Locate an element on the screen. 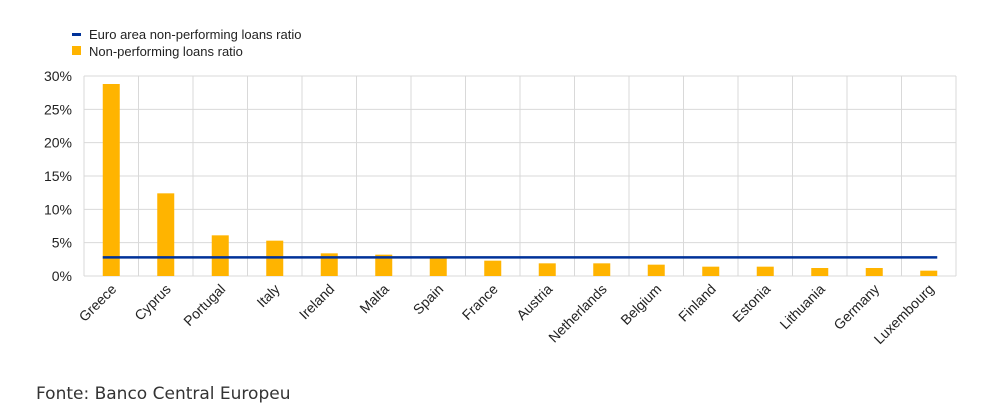 This screenshot has height=419, width=1006. y-tick-label: 25% is located at coordinates (58, 109).